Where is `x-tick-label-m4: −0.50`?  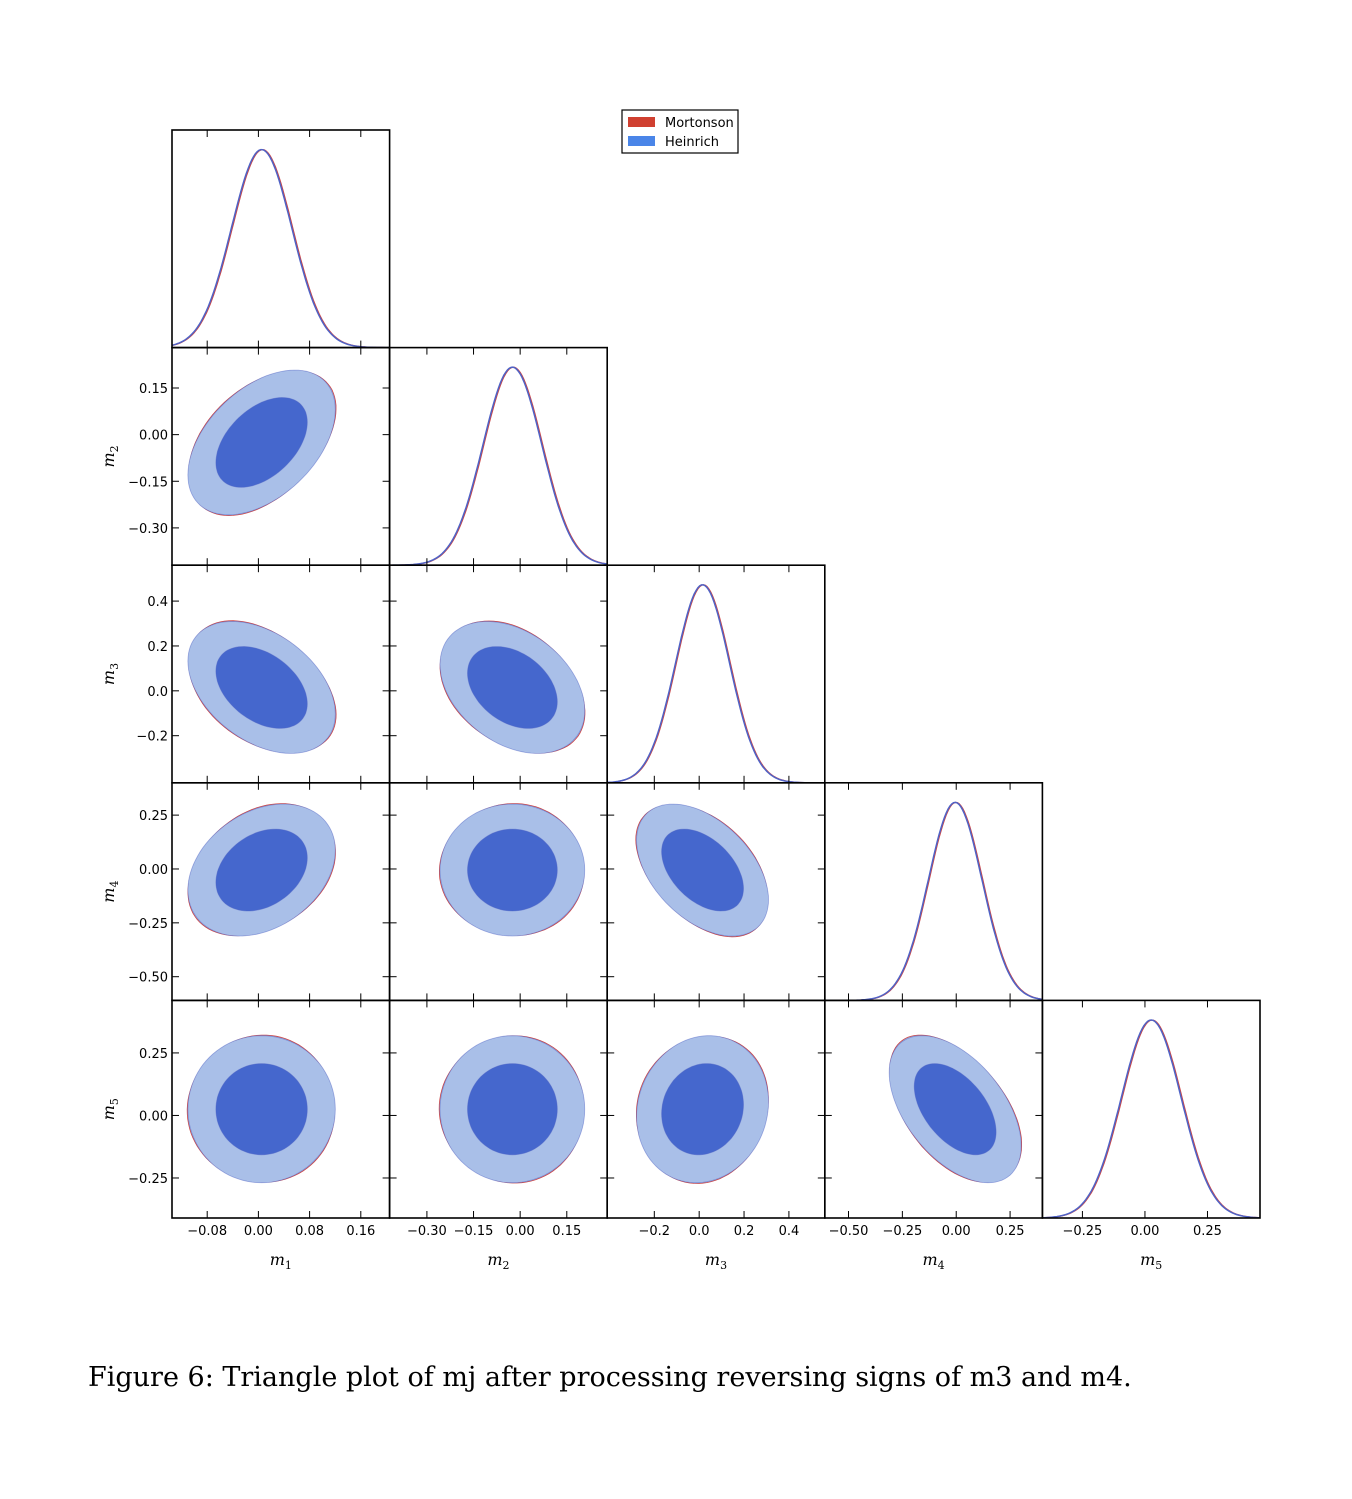 x-tick-label-m4: −0.50 is located at coordinates (849, 1231).